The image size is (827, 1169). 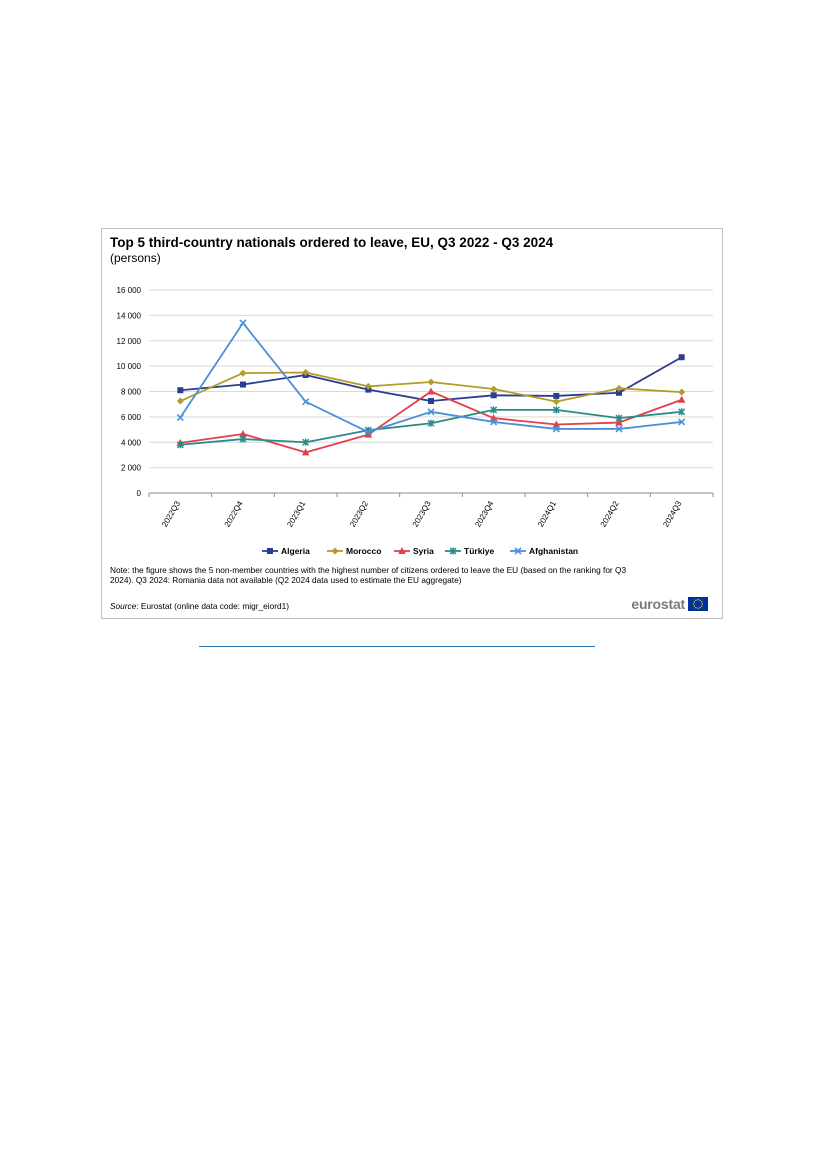 What do you see at coordinates (479, 551) in the screenshot?
I see `legend-label-trkiye: Türkiye` at bounding box center [479, 551].